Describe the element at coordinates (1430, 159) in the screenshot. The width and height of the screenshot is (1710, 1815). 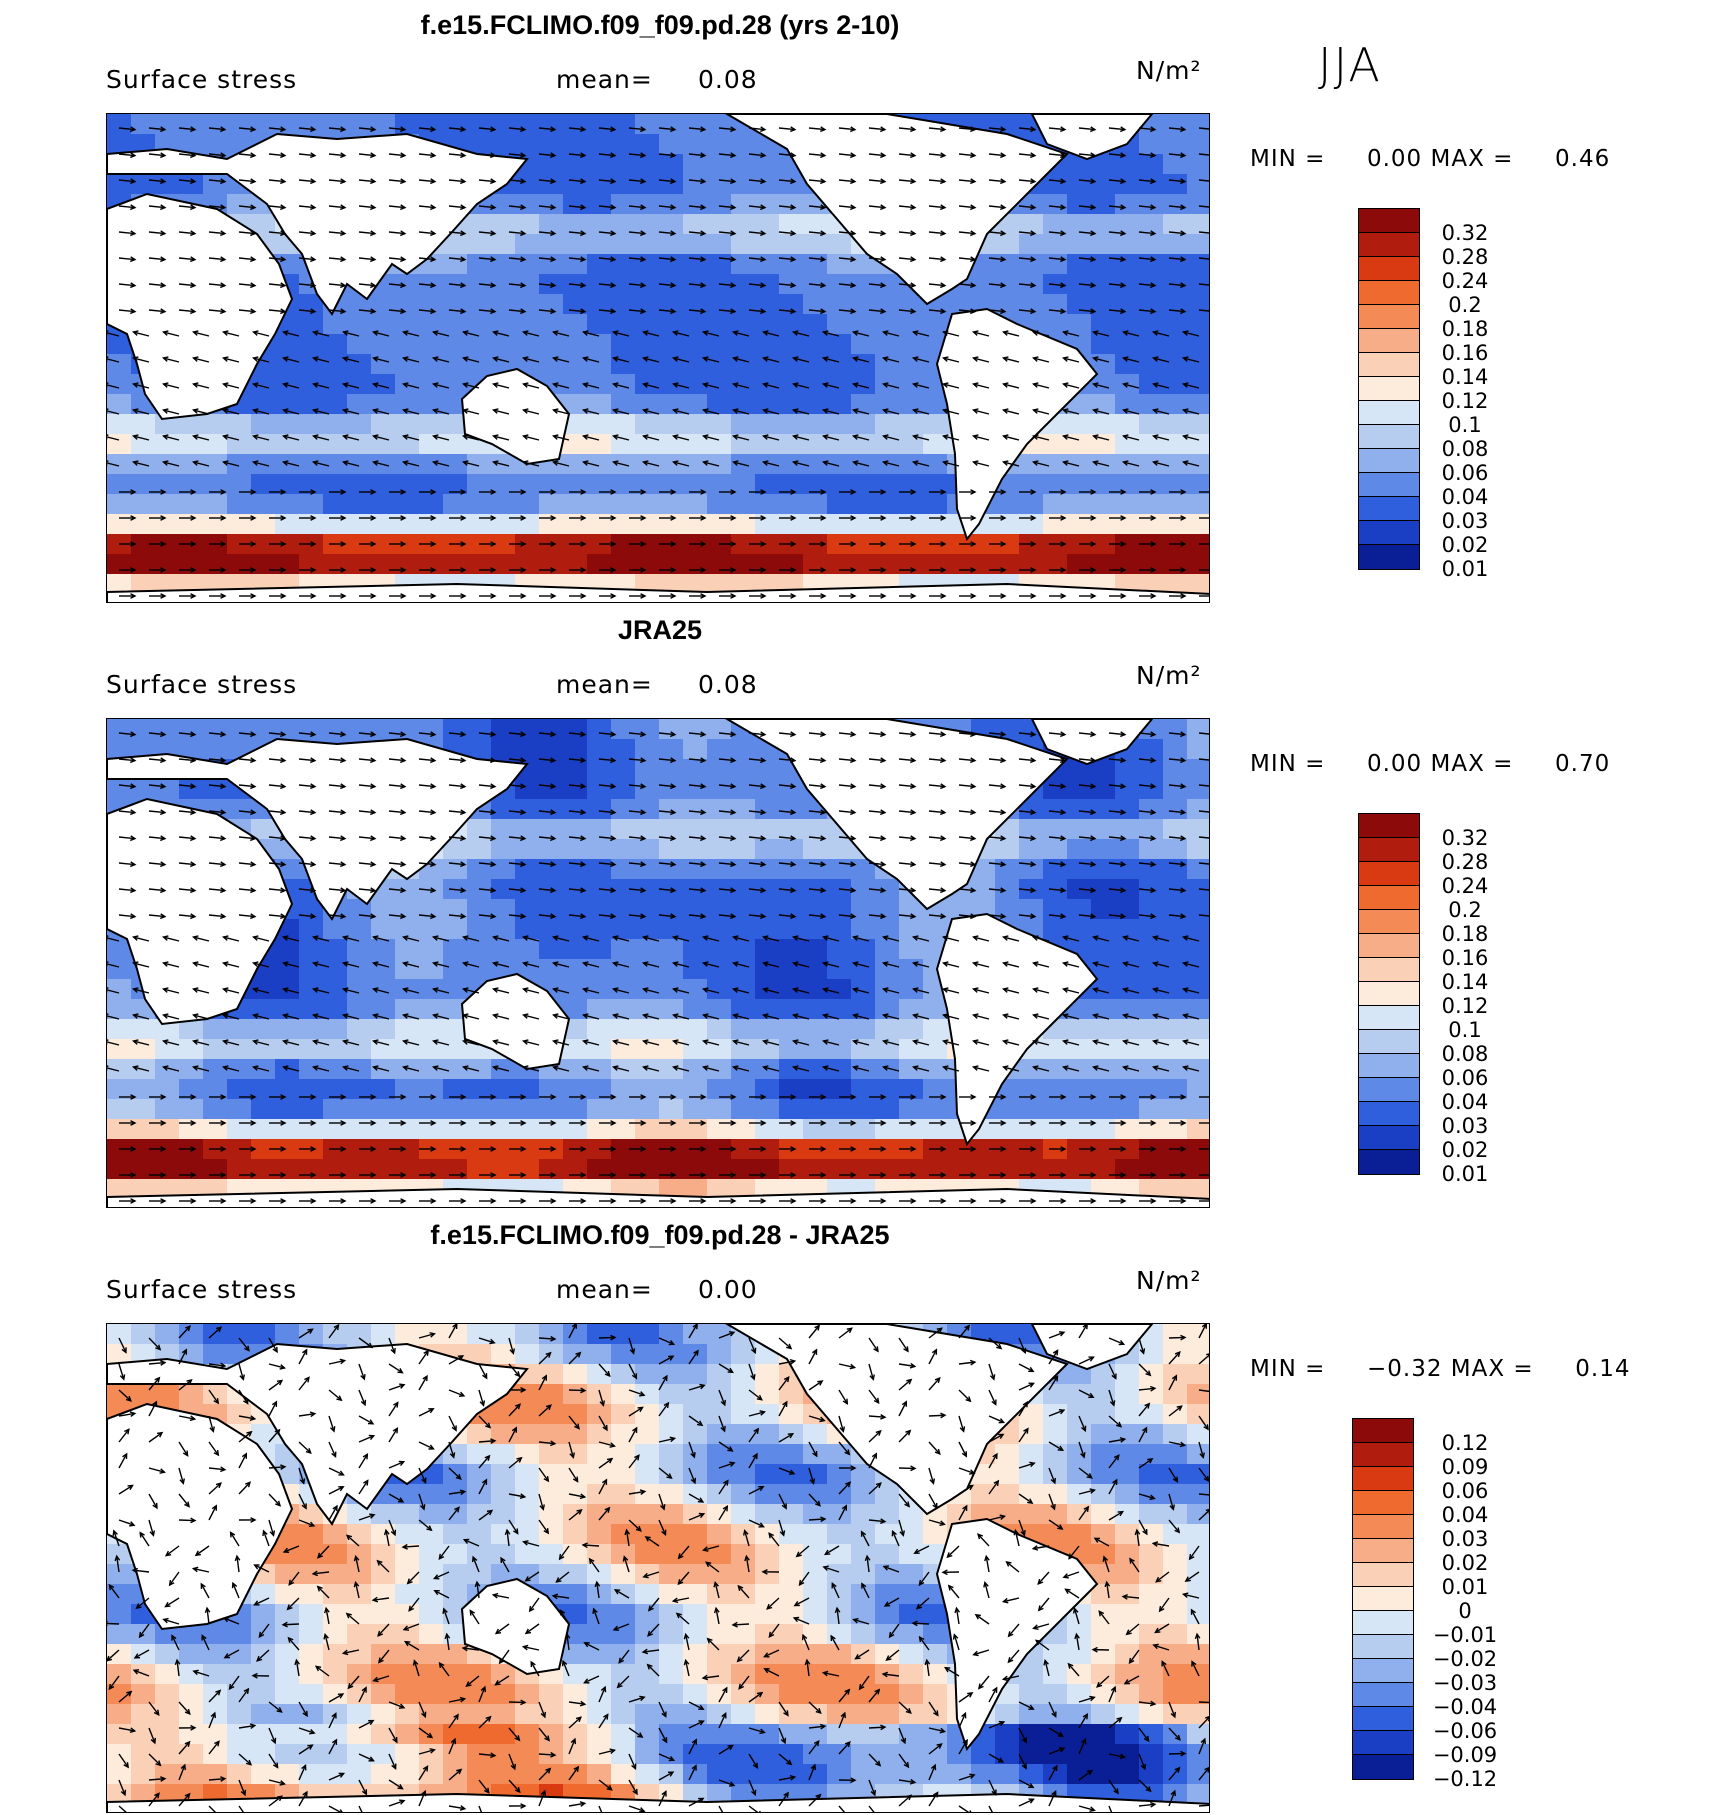
I see `min-max-readout: MIN = 0.00 MAX = 0.46` at that location.